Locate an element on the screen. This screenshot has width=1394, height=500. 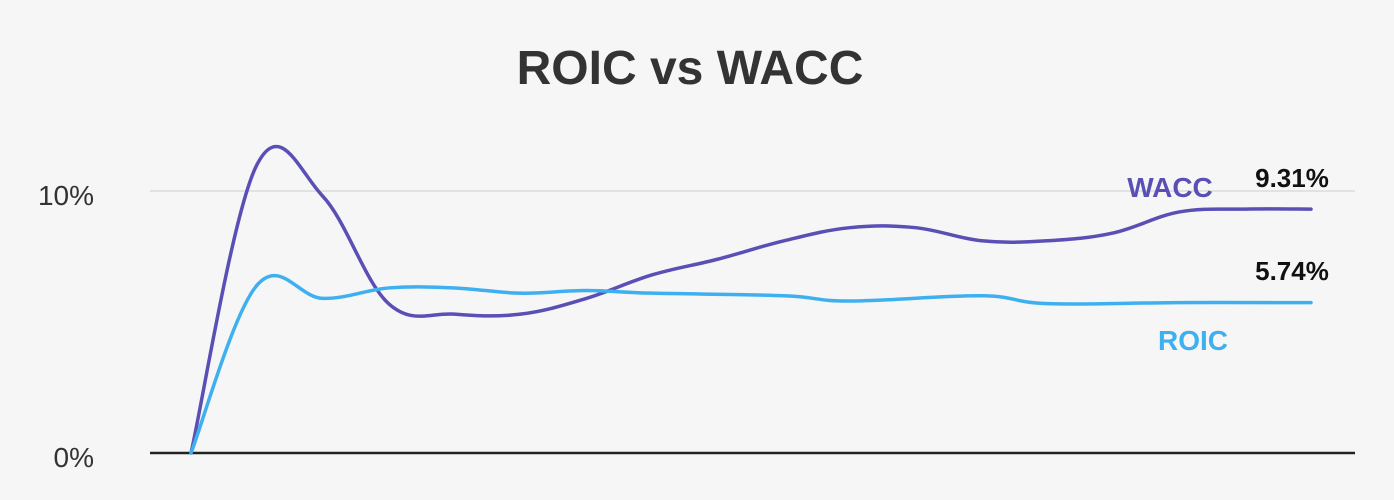
end-value-label-wacc: 9.31% is located at coordinates (1292, 178).